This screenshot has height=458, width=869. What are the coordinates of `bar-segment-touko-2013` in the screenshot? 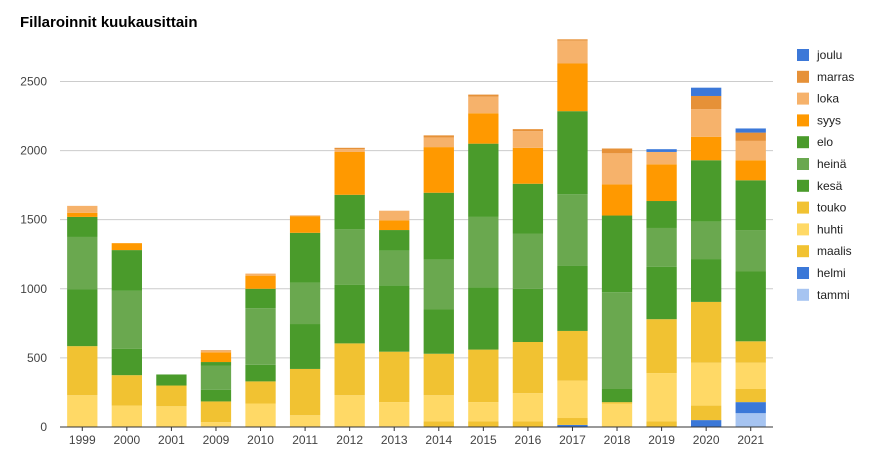 It's located at (394, 377).